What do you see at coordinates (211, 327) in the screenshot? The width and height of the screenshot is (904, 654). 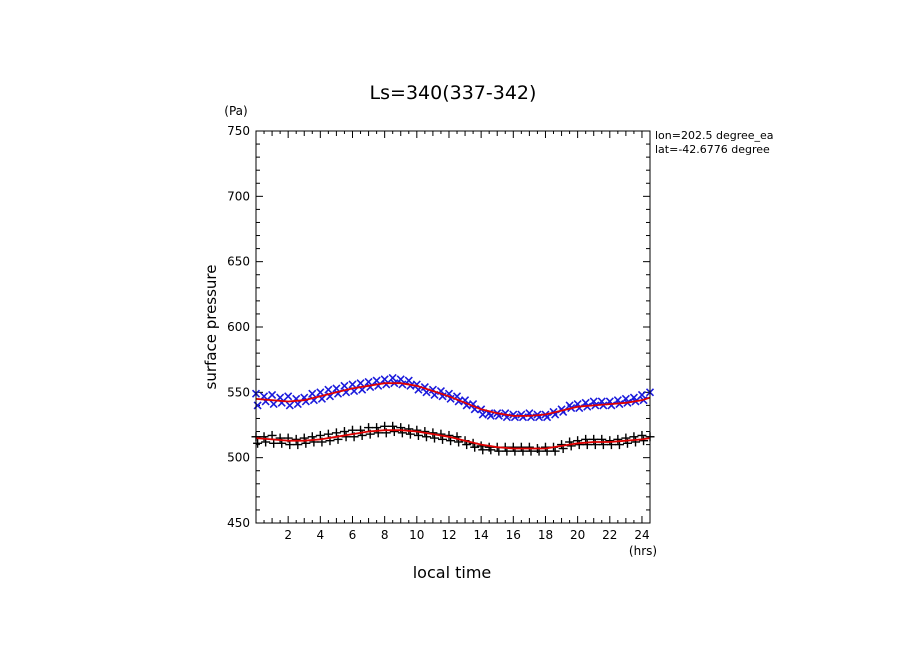 I see `y-axis-label: surface pressure` at bounding box center [211, 327].